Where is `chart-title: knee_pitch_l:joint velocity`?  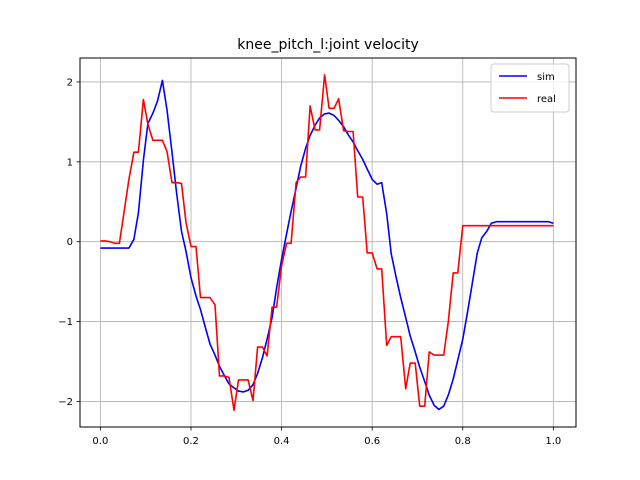
chart-title: knee_pitch_l:joint velocity is located at coordinates (328, 45).